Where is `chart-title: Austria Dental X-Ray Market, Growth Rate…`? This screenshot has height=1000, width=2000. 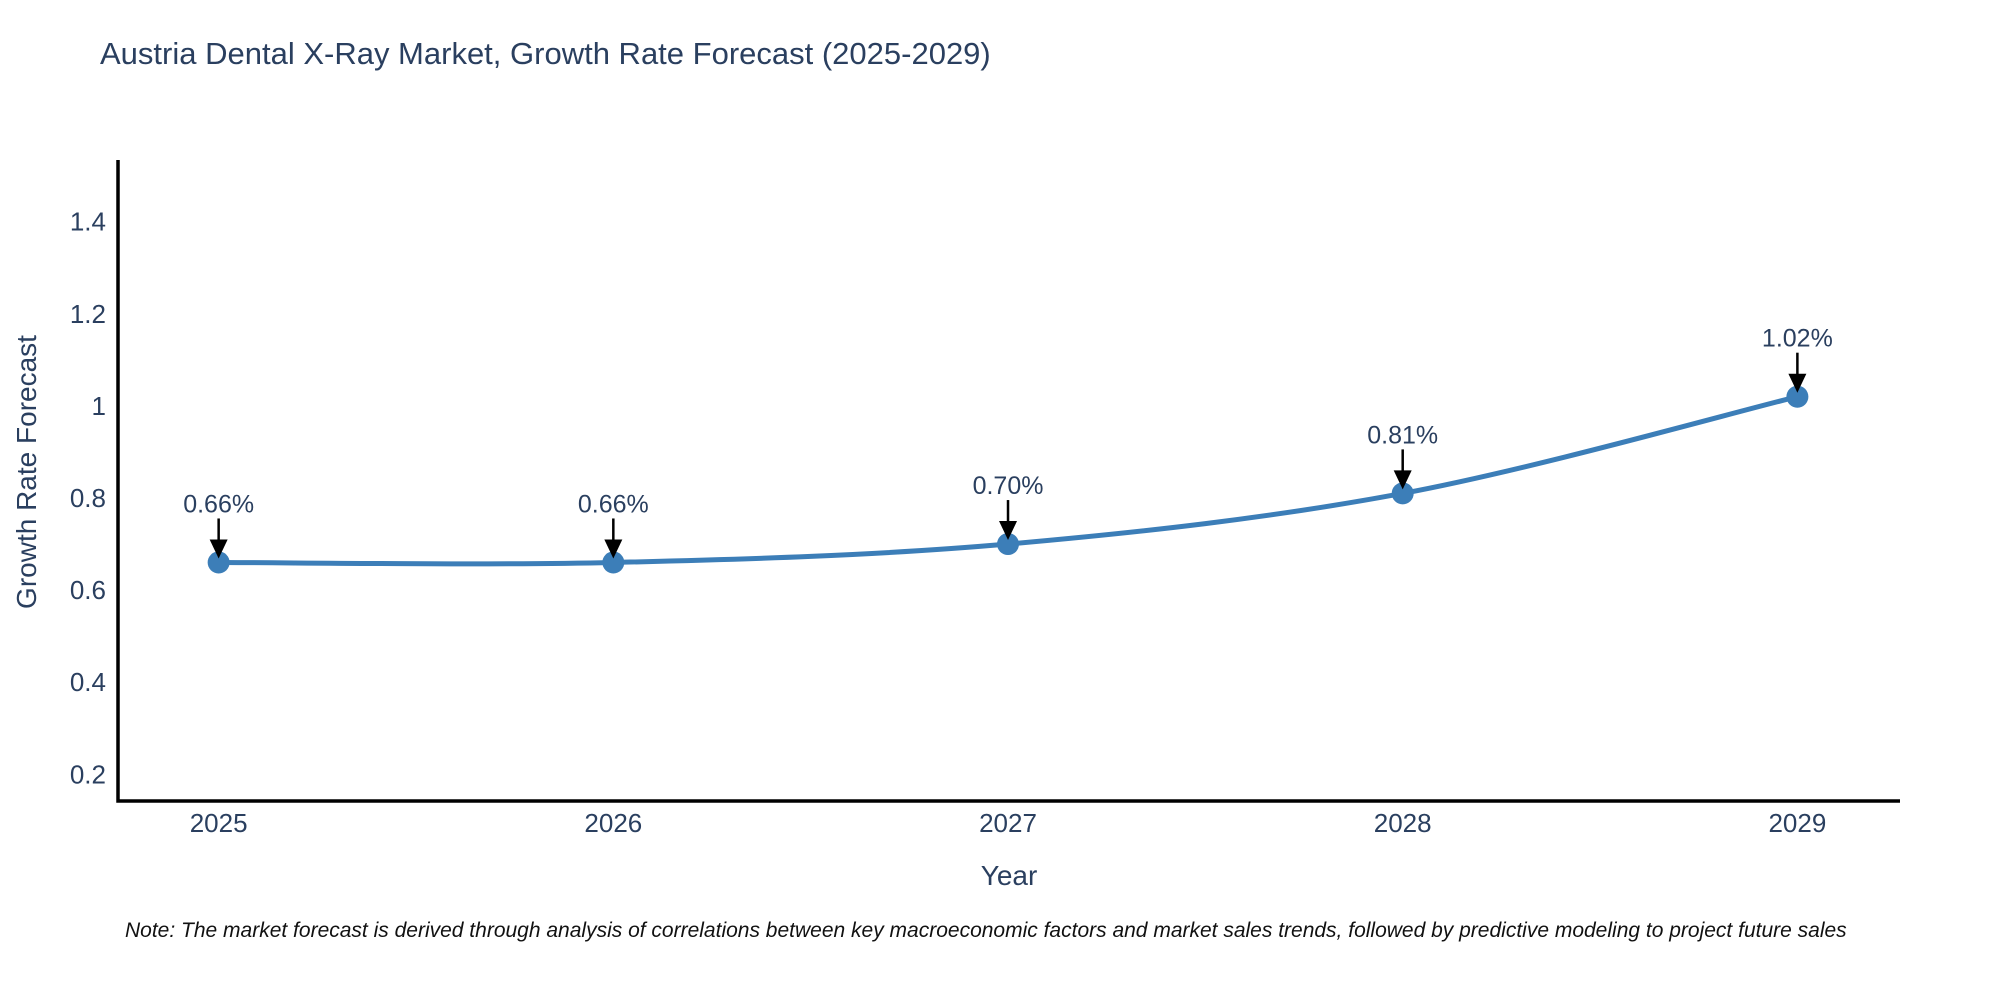
chart-title: Austria Dental X-Ray Market, Growth Rate… is located at coordinates (545, 53).